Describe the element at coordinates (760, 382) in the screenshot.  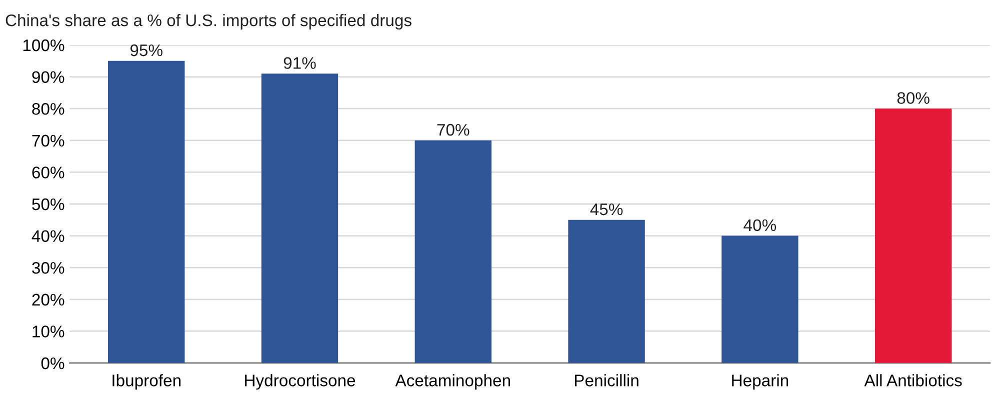
I see `x-tick-label: Heparin` at that location.